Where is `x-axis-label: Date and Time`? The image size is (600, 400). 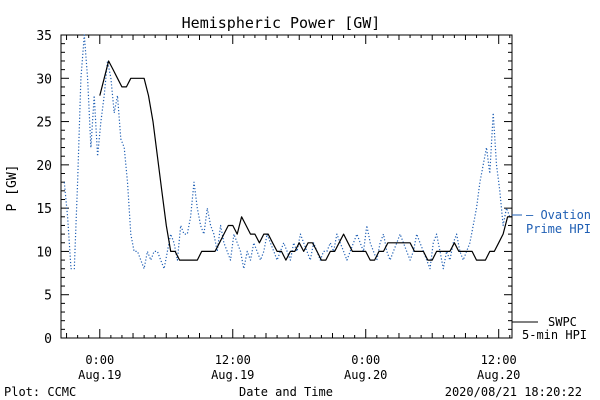
x-axis-label: Date and Time is located at coordinates (286, 392).